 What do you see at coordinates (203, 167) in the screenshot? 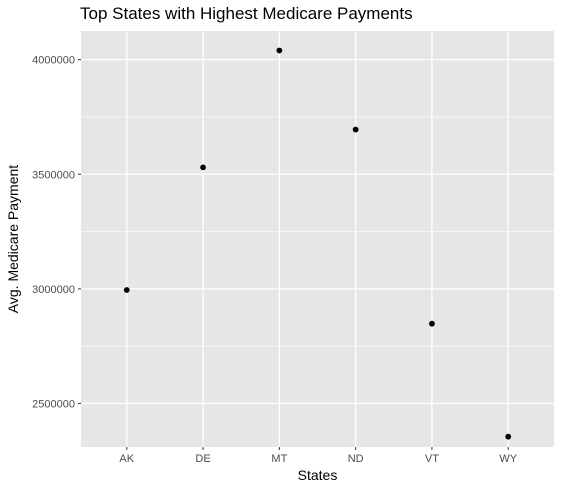
I see `point-de` at bounding box center [203, 167].